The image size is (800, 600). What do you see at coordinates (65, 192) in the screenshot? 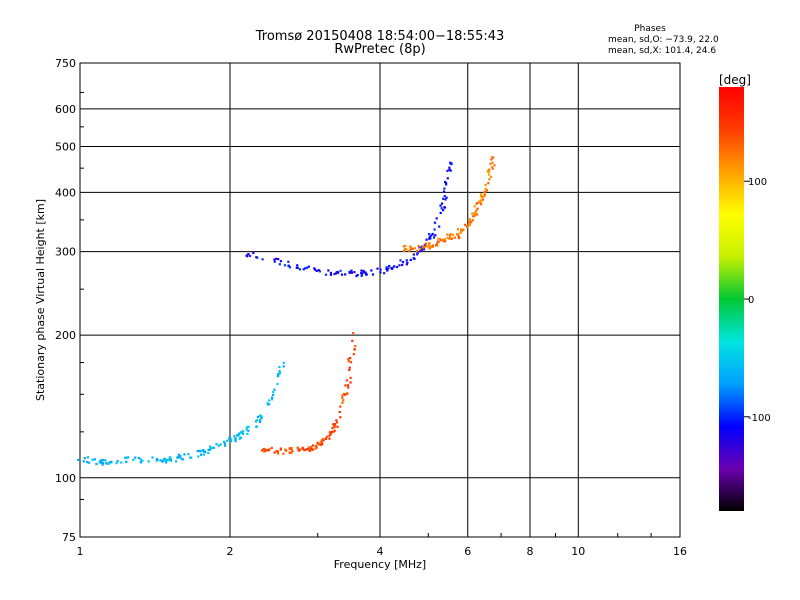
I see `y-tick-label: 400` at bounding box center [65, 192].